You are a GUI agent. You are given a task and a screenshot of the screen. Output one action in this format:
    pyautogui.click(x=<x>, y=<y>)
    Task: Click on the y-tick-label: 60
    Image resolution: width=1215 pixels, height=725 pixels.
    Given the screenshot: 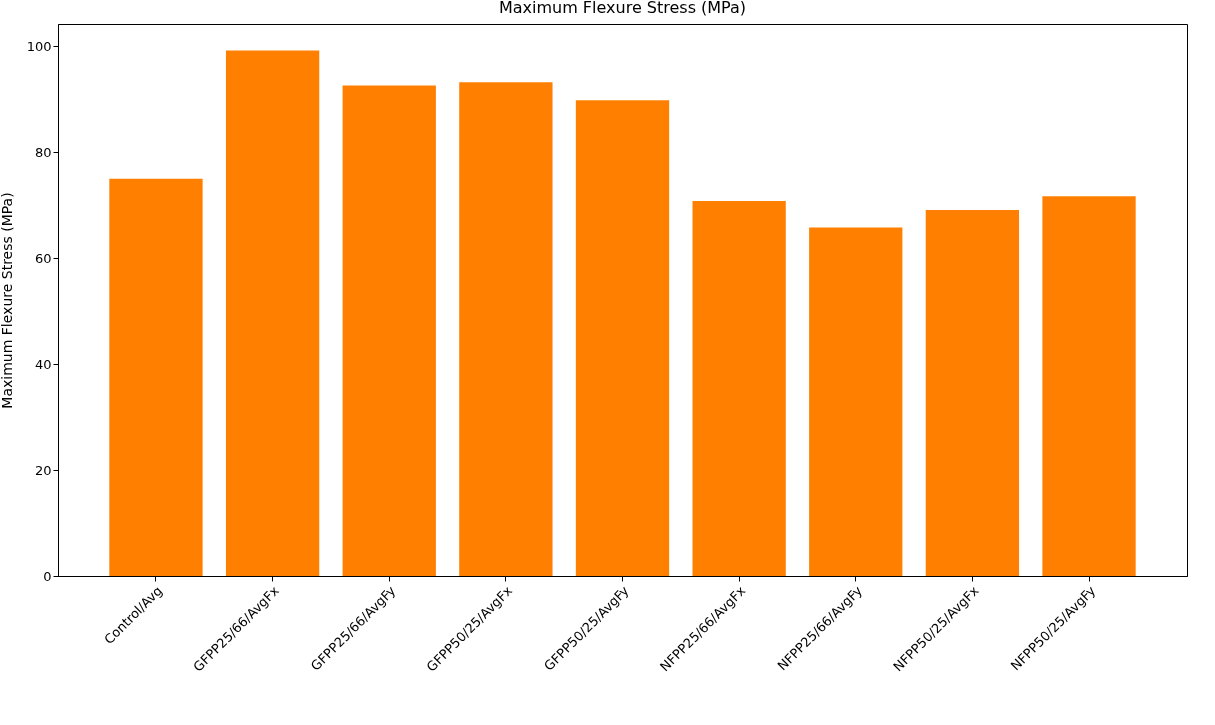 What is the action you would take?
    pyautogui.click(x=43, y=258)
    